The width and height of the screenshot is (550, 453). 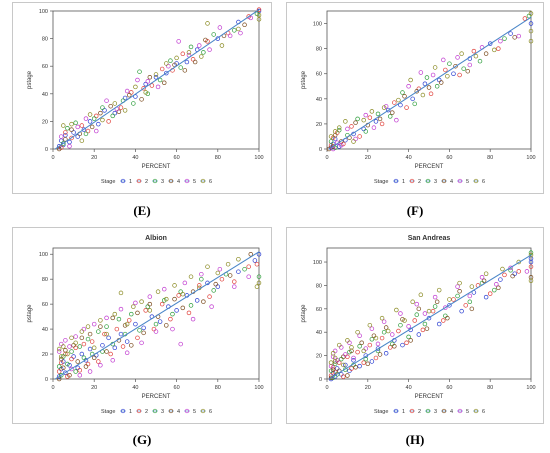 I want to click on y-tick-label: 60, so click(x=319, y=310).